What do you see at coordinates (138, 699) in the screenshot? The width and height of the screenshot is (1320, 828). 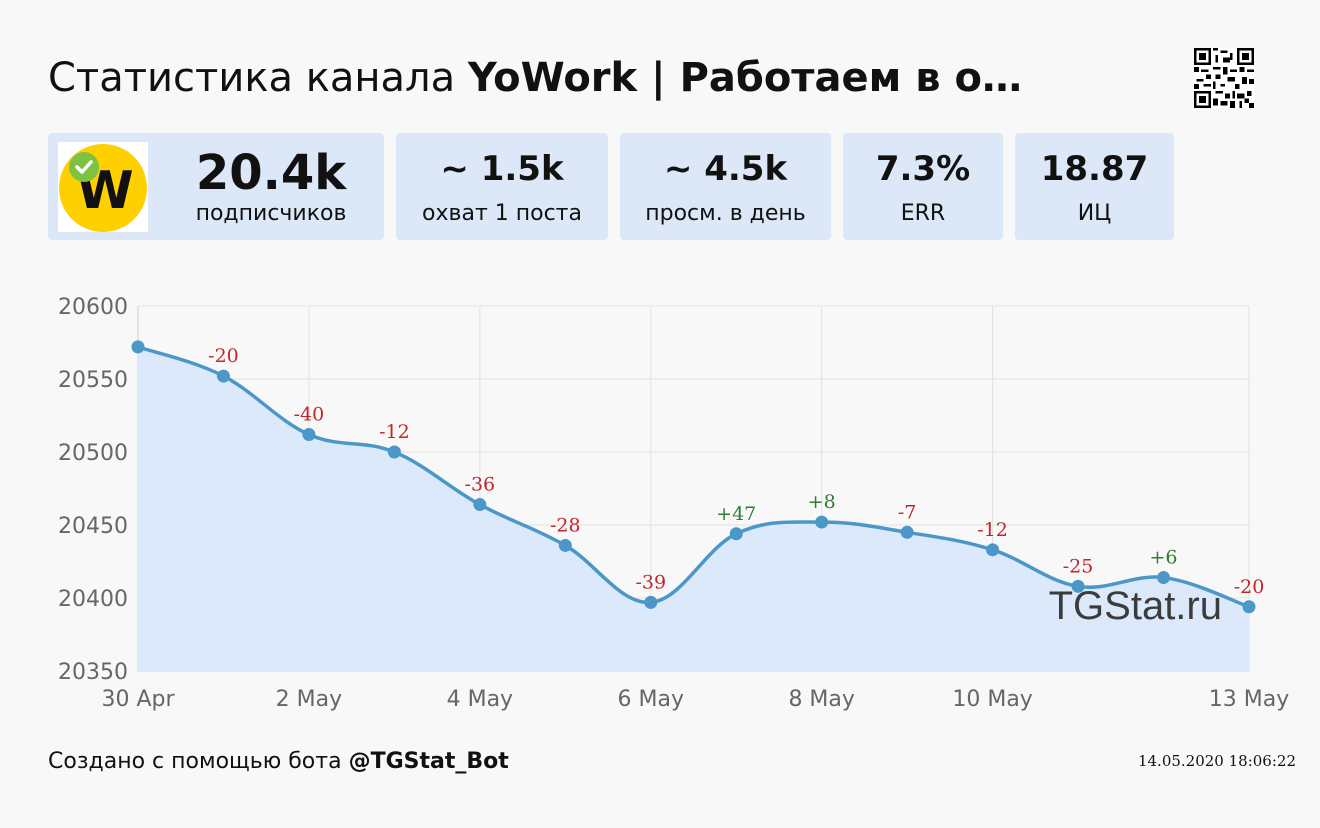 I see `x-tick-label: 30 Apr` at bounding box center [138, 699].